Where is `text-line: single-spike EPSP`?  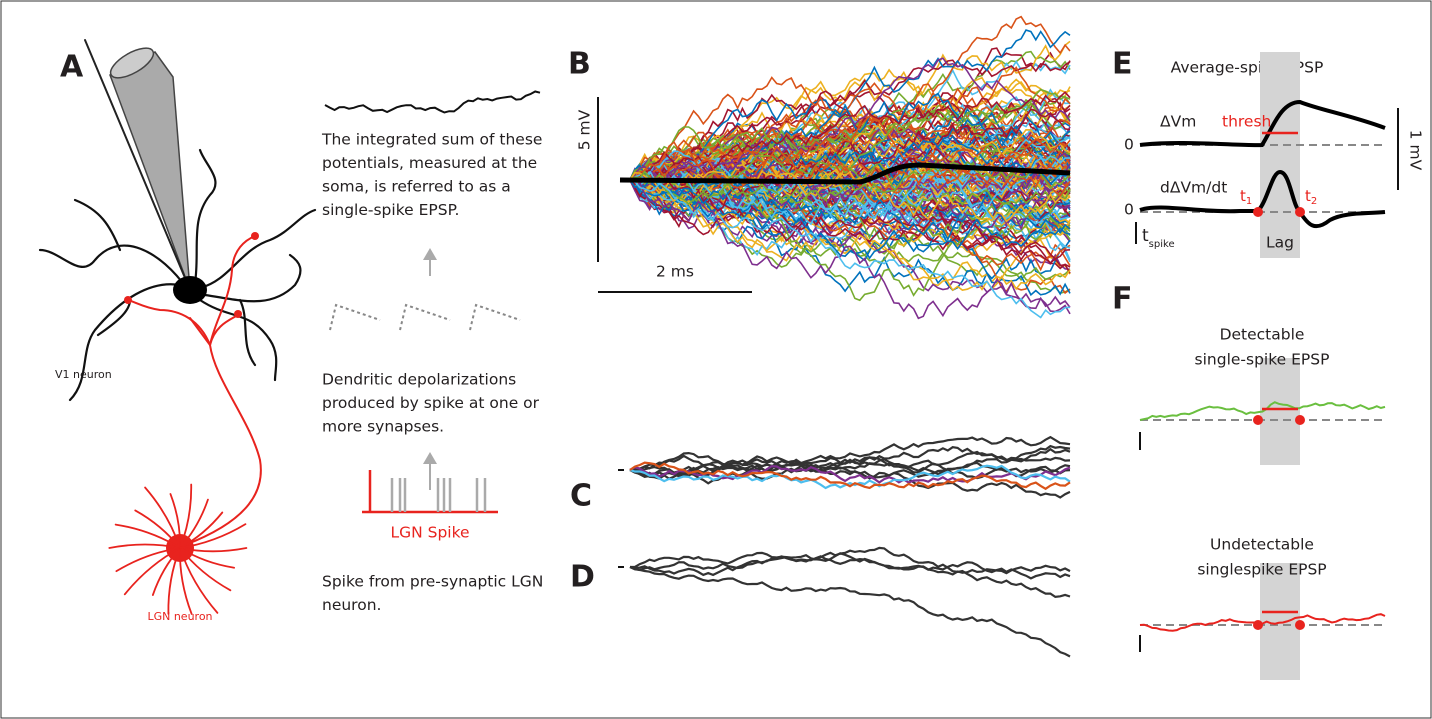
text-line: single-spike EPSP is located at coordinates (1262, 360).